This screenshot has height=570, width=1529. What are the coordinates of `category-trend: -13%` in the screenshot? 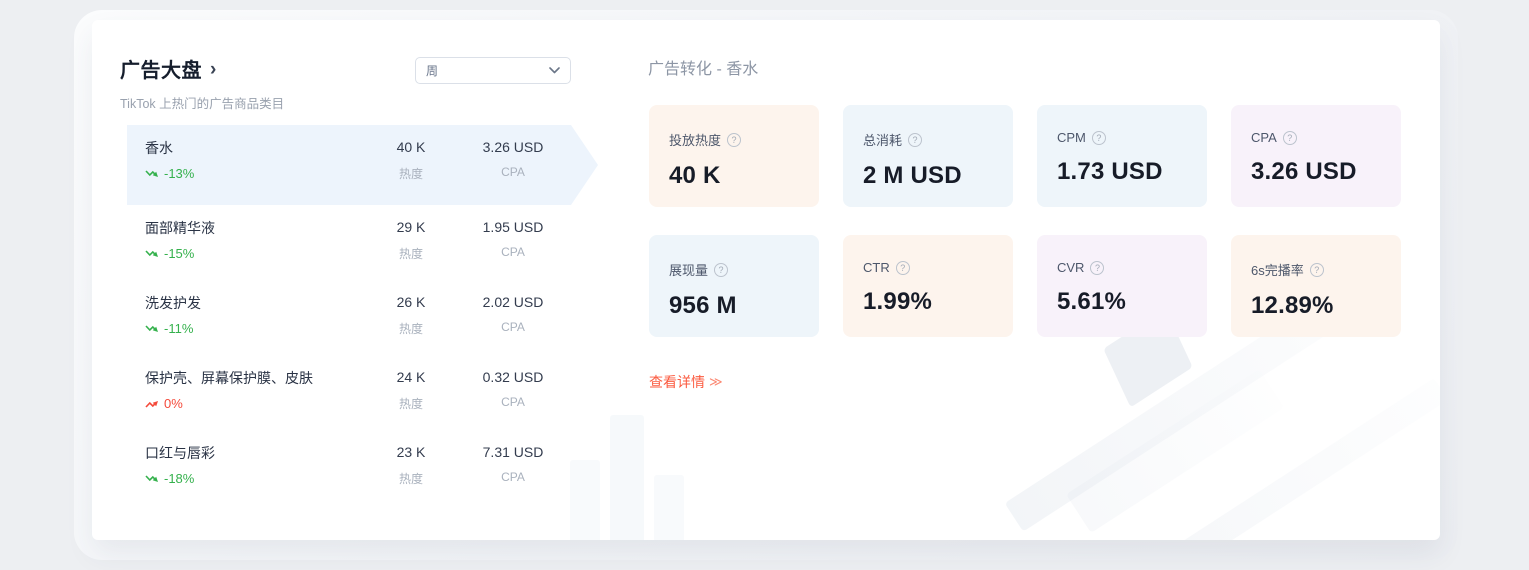 It's located at (179, 173).